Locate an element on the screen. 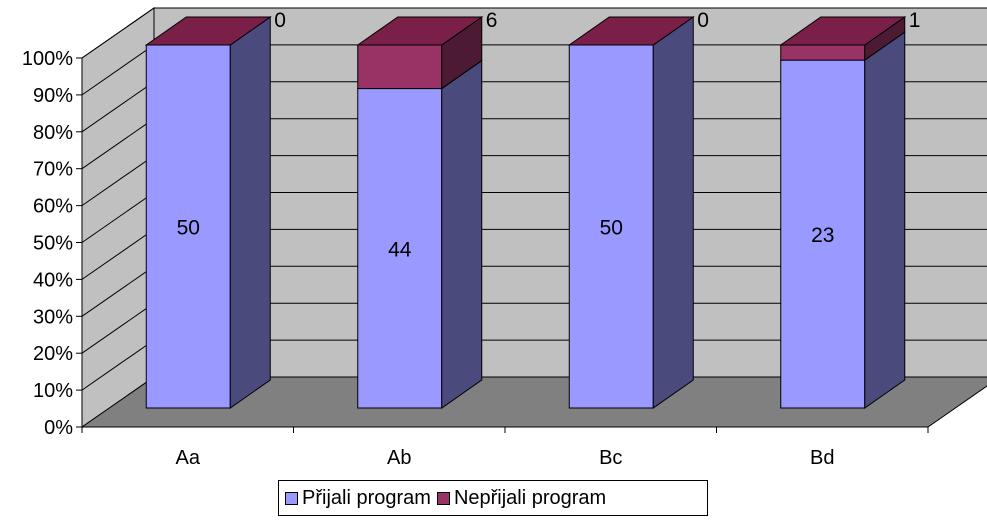 The height and width of the screenshot is (521, 987). y-tick-label: 70% is located at coordinates (53, 170).